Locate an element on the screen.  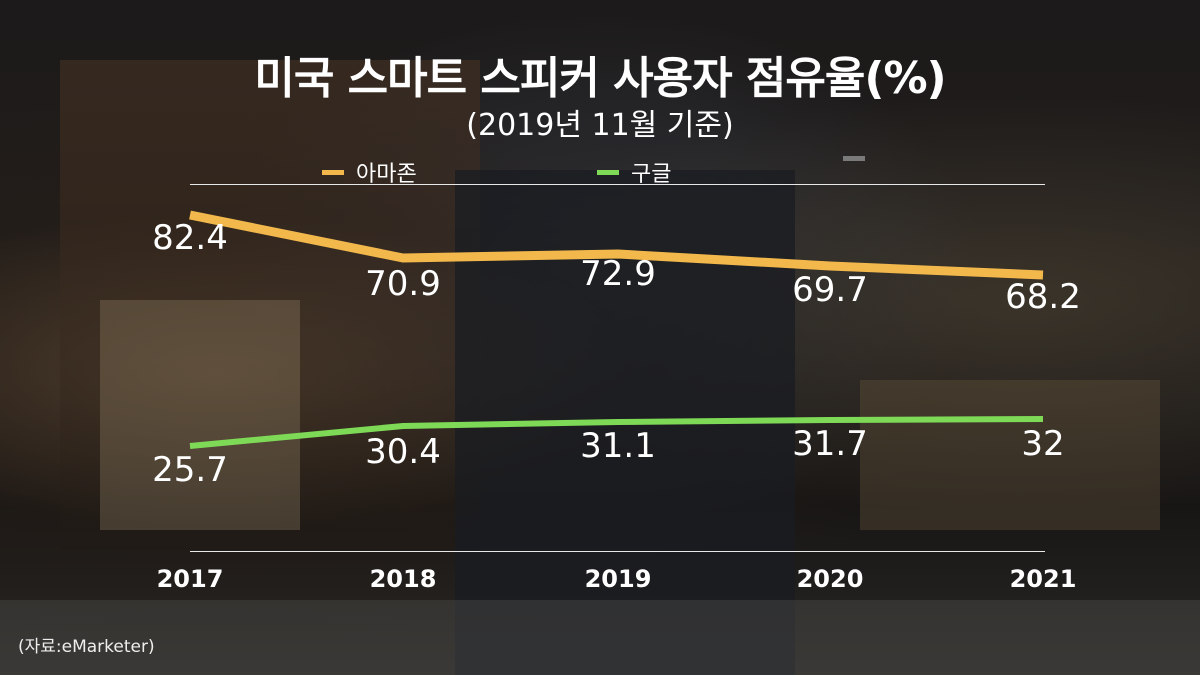
legend-item-google: 구글 is located at coordinates (634, 172).